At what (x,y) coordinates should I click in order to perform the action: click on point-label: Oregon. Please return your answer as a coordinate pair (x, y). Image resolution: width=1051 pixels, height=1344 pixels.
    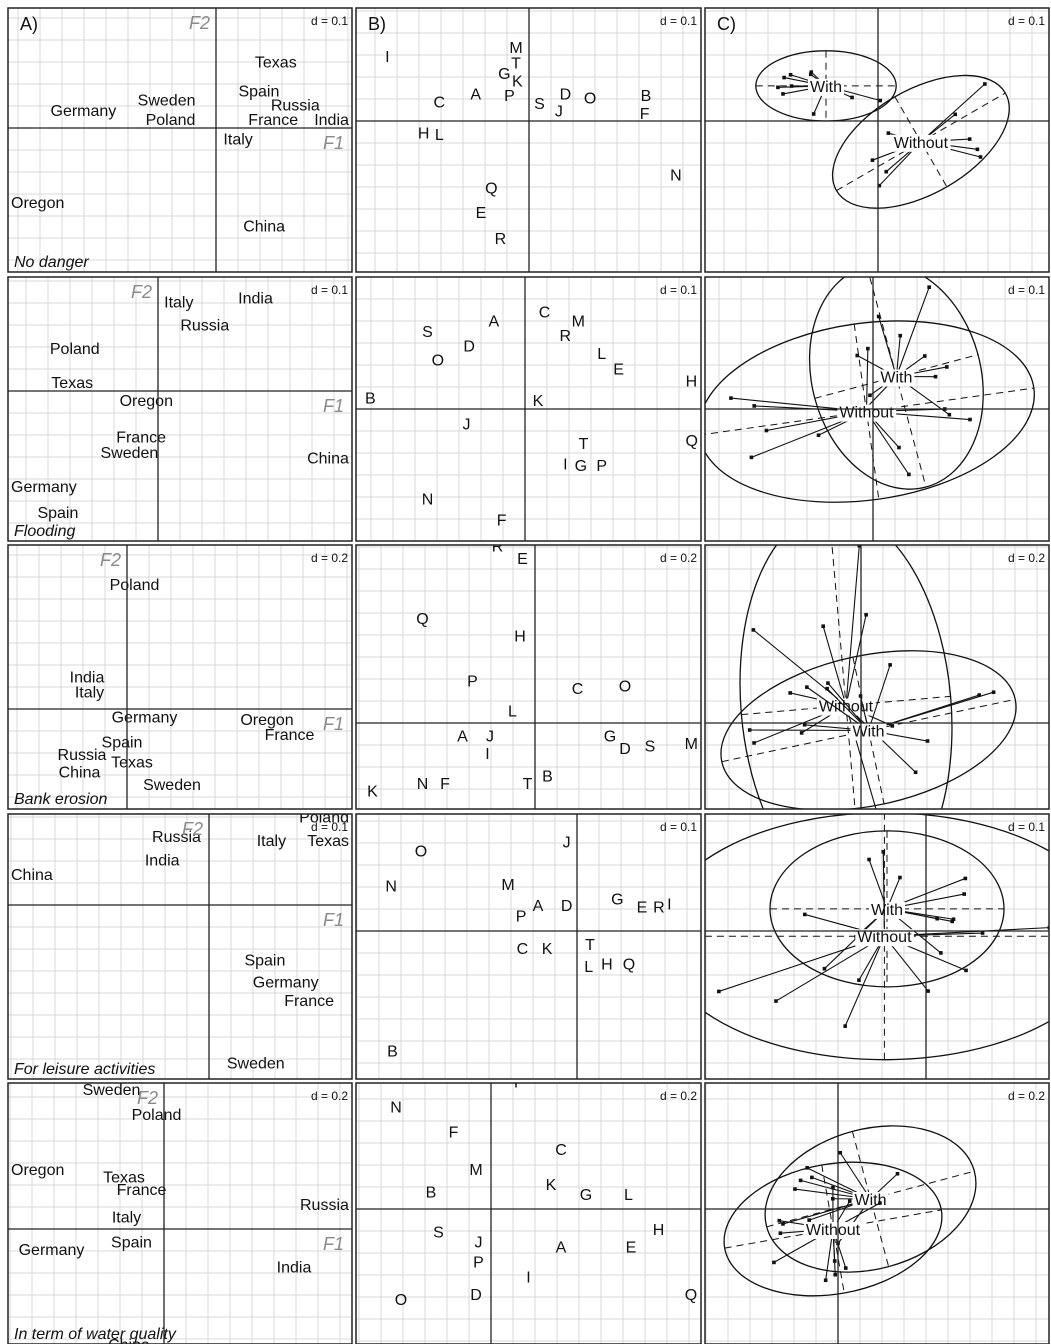
    Looking at the image, I should click on (37, 203).